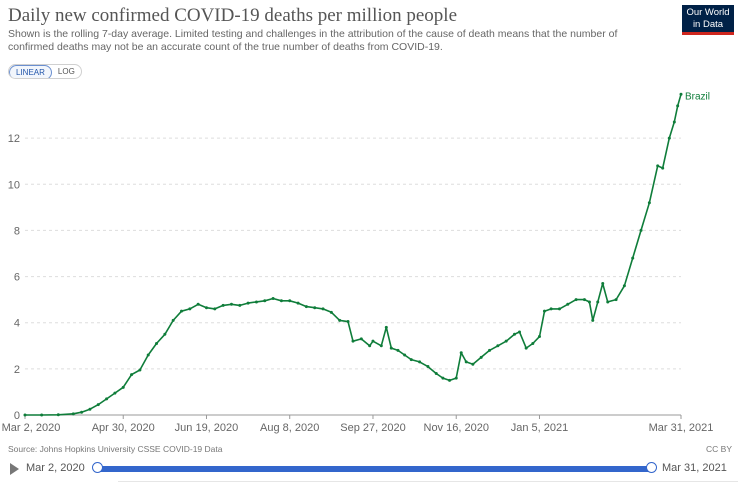  What do you see at coordinates (66, 71) in the screenshot?
I see `log-scale-button: LOG` at bounding box center [66, 71].